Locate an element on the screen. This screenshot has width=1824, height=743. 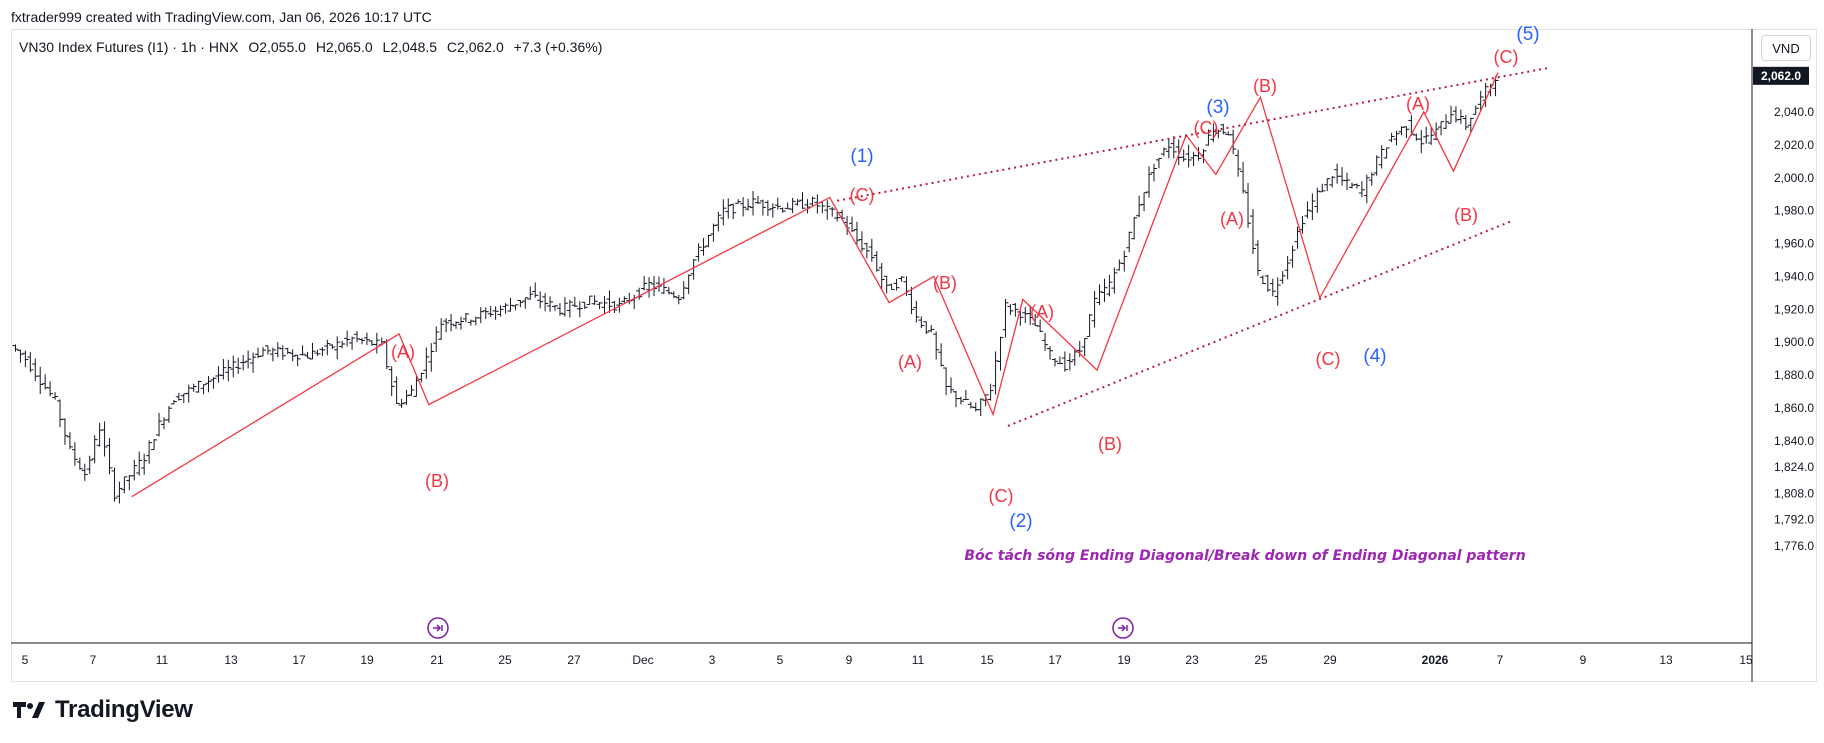
currency-selector: VND is located at coordinates (1786, 48).